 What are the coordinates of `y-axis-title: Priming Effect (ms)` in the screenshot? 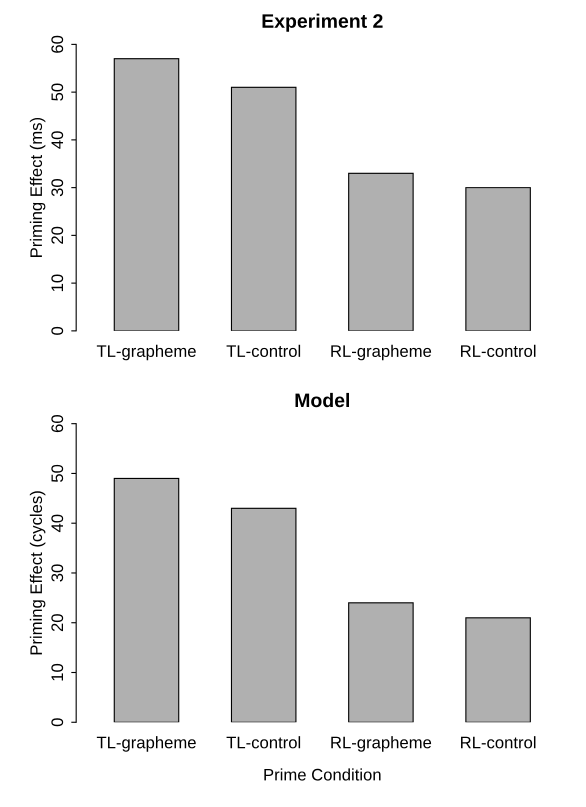 It's located at (38, 187).